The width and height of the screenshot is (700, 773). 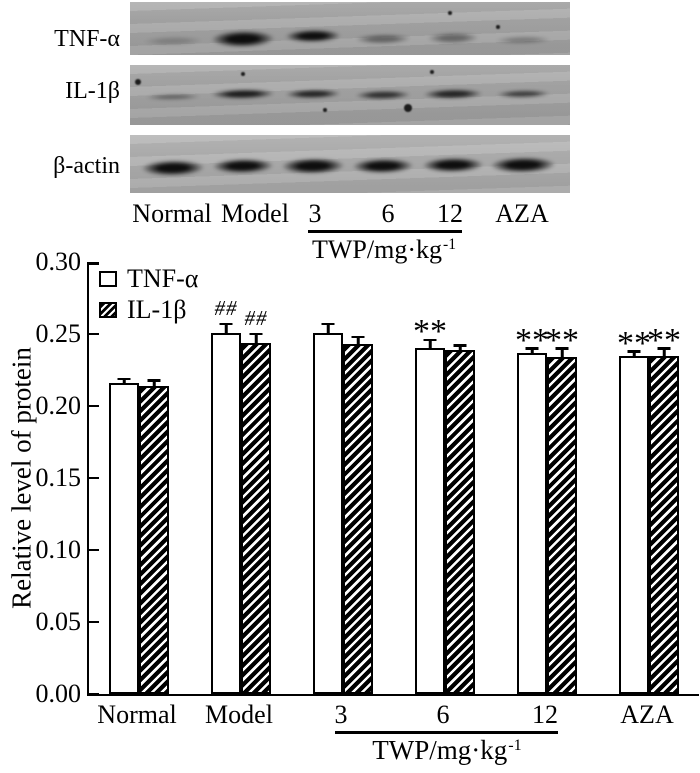 What do you see at coordinates (313, 94) in the screenshot?
I see `blot-band-IL-1β-3` at bounding box center [313, 94].